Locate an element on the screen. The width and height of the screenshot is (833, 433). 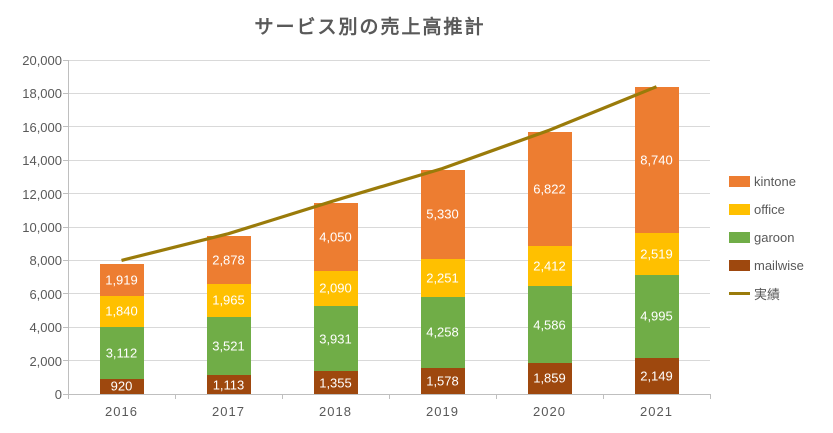
data-label-garoon: 3,521 is located at coordinates (228, 346).